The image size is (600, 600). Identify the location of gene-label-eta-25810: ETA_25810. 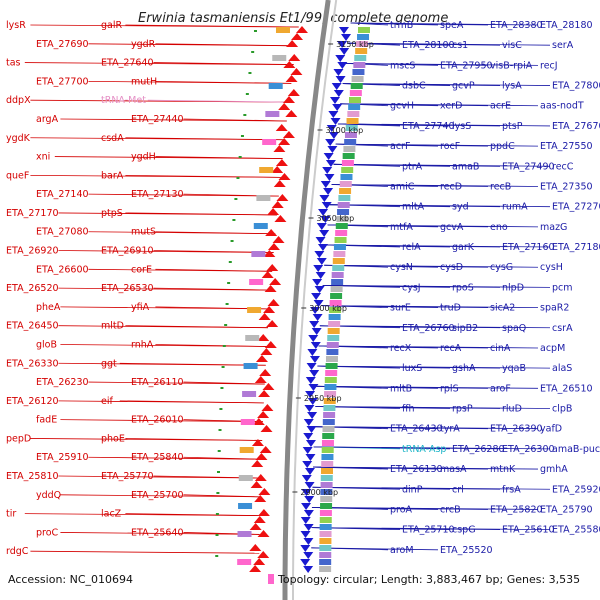
(32, 476).